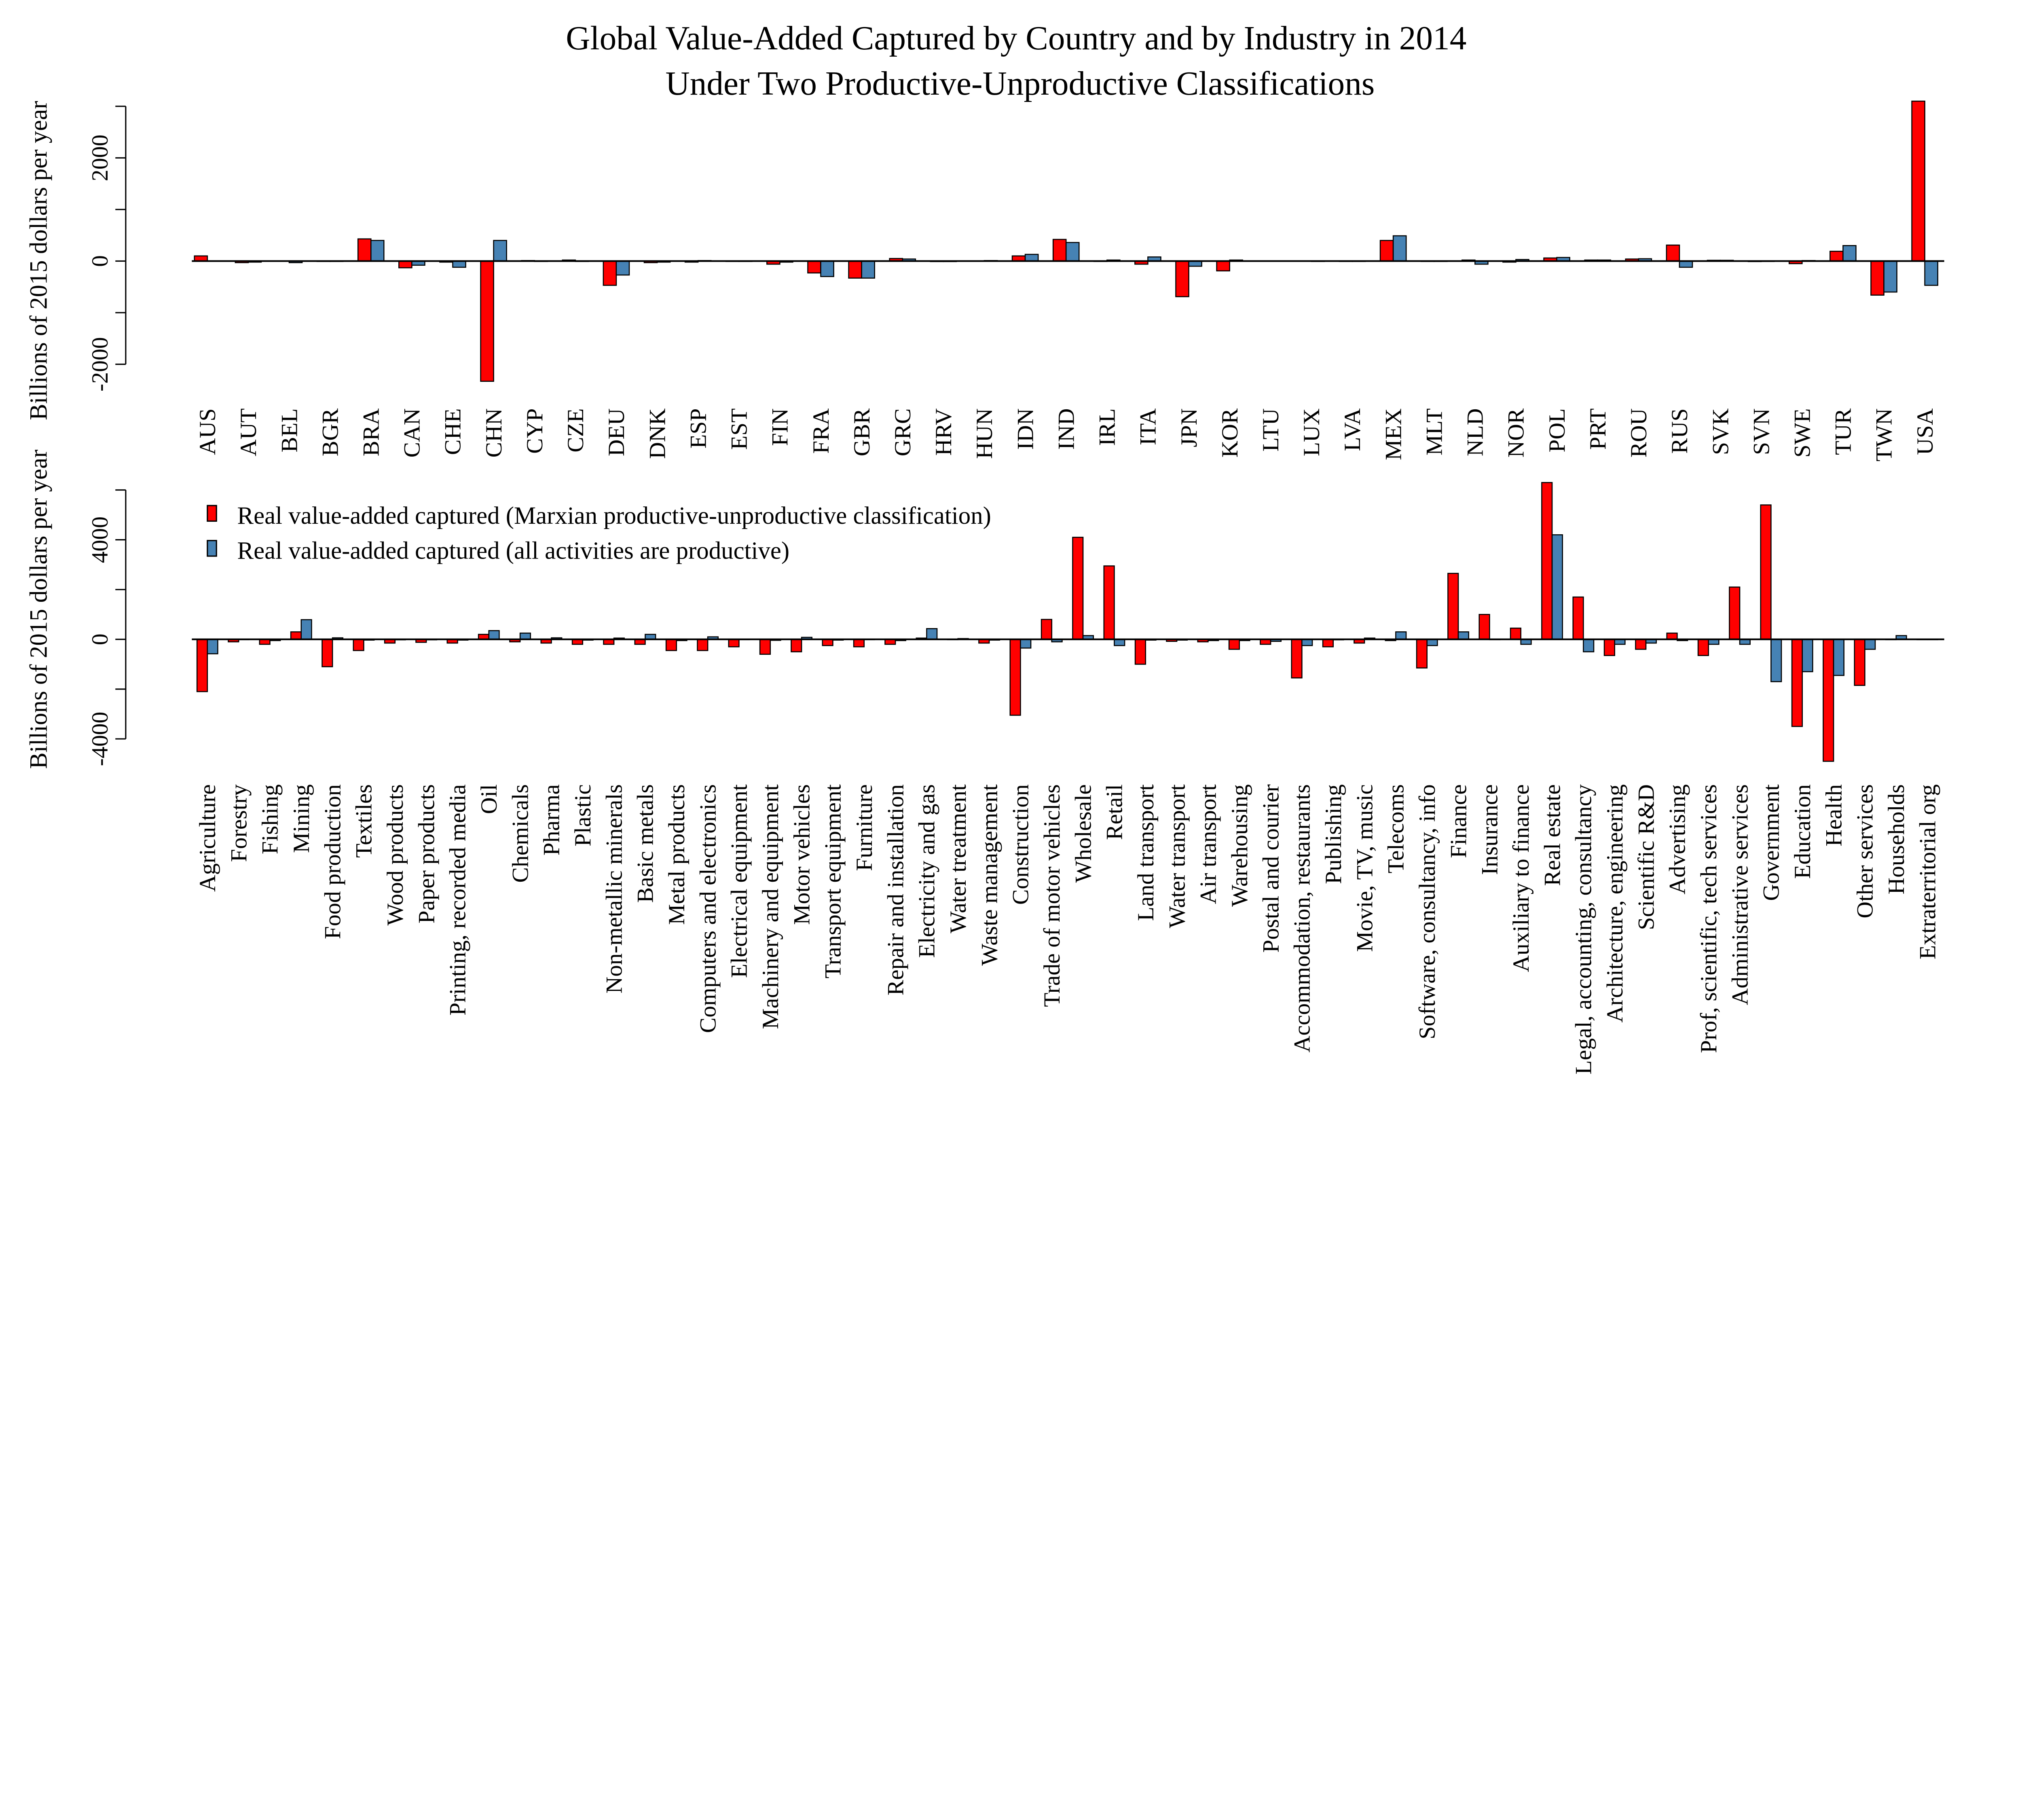 The image size is (2022, 1820). What do you see at coordinates (616, 433) in the screenshot?
I see `x-tick-label: DEU` at bounding box center [616, 433].